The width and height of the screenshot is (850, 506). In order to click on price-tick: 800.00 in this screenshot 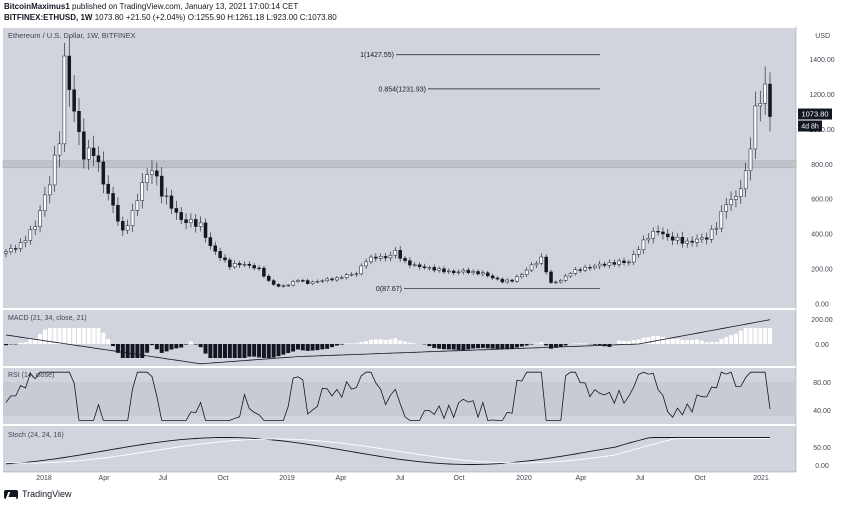, I will do `click(822, 165)`.